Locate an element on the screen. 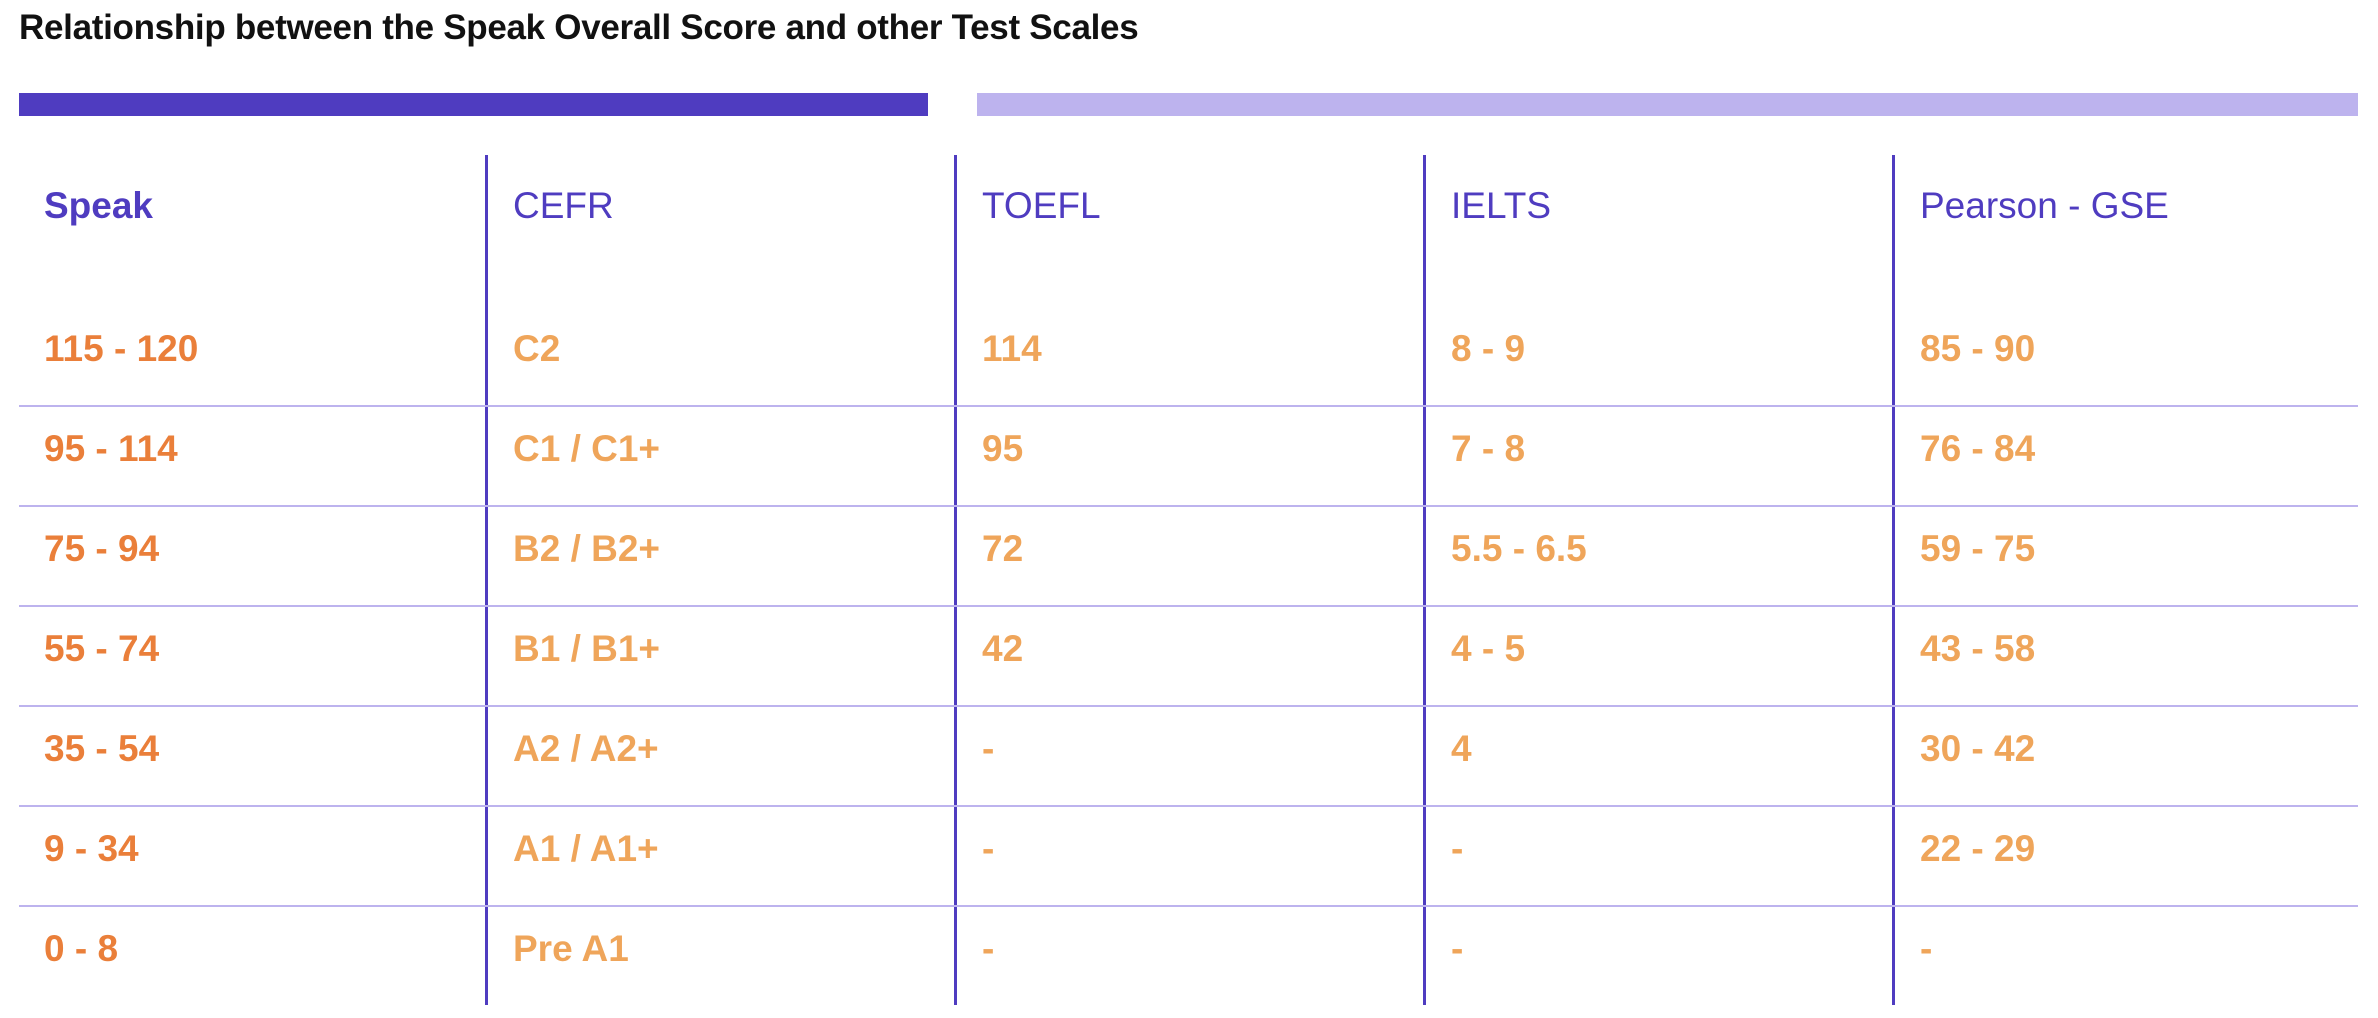  column-header-pearson-gse: Pearson - GSE is located at coordinates (2044, 205).